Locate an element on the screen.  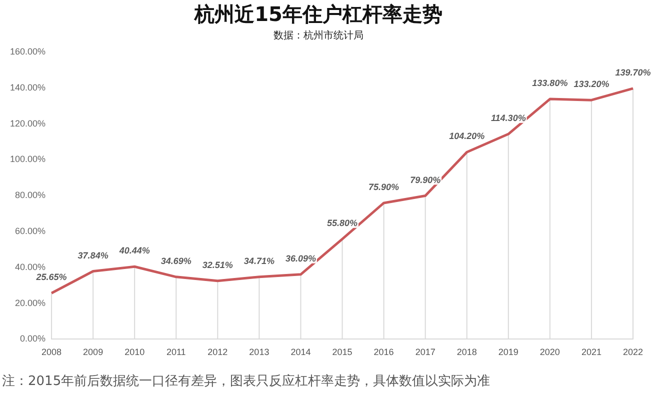
x-tick-label: 2016 is located at coordinates (384, 352).